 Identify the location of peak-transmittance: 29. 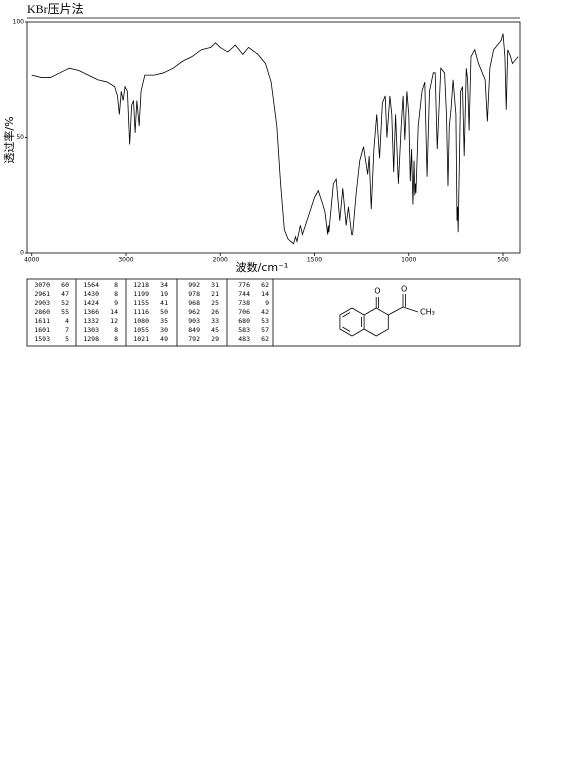
(215, 339).